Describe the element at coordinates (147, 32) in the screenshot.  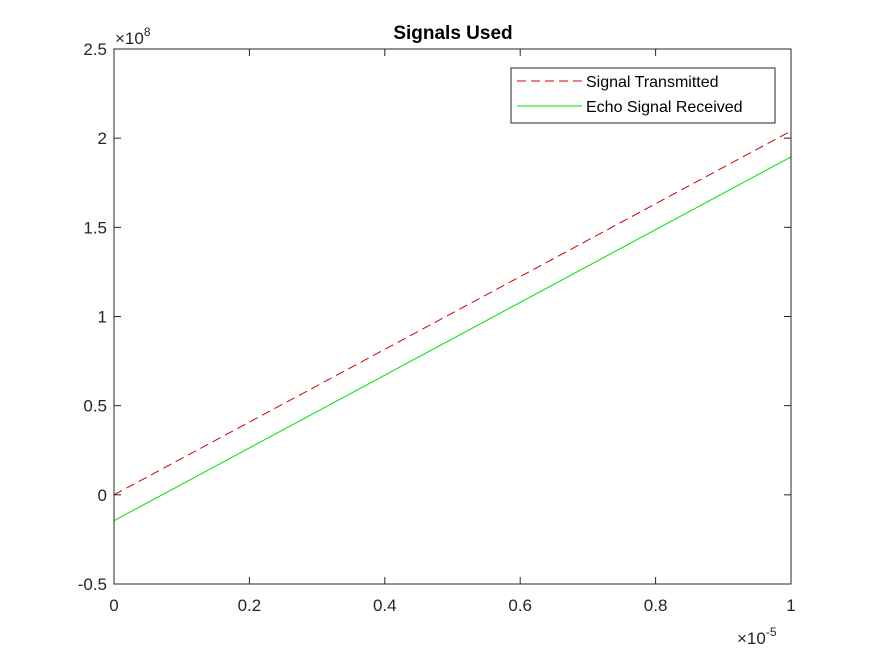
I see `y-exponent-power: 8` at that location.